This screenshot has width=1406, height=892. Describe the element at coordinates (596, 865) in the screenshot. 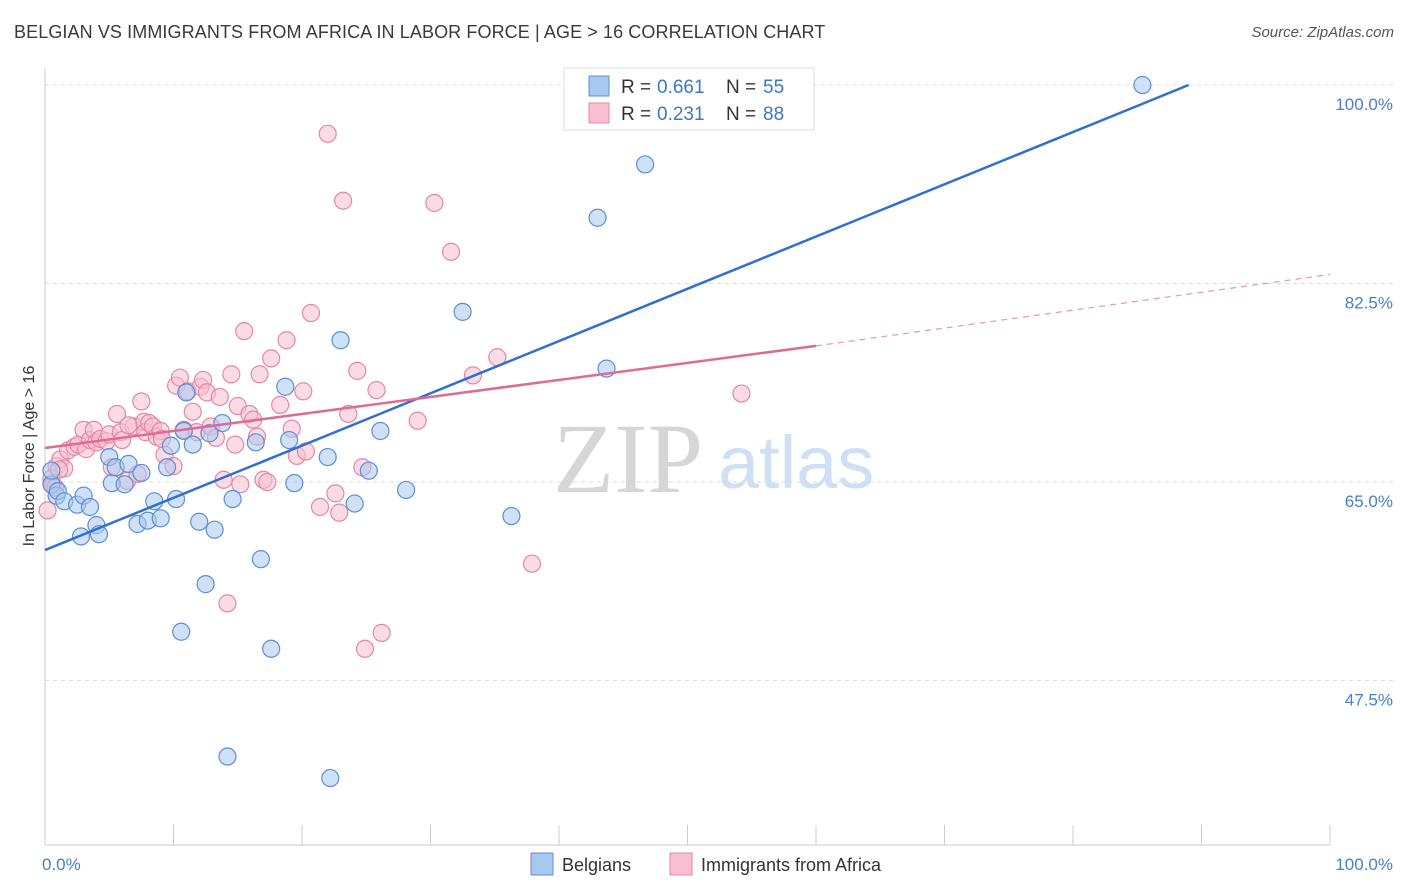

I see `bottom-legend-belgians: Belgians` at that location.